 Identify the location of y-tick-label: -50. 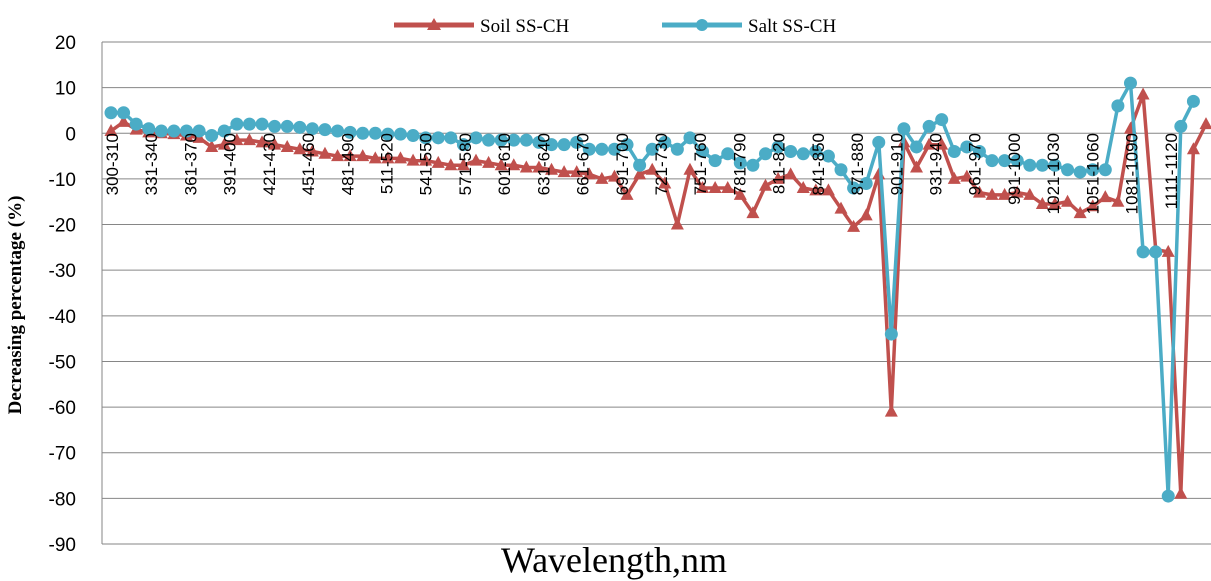
(62, 362).